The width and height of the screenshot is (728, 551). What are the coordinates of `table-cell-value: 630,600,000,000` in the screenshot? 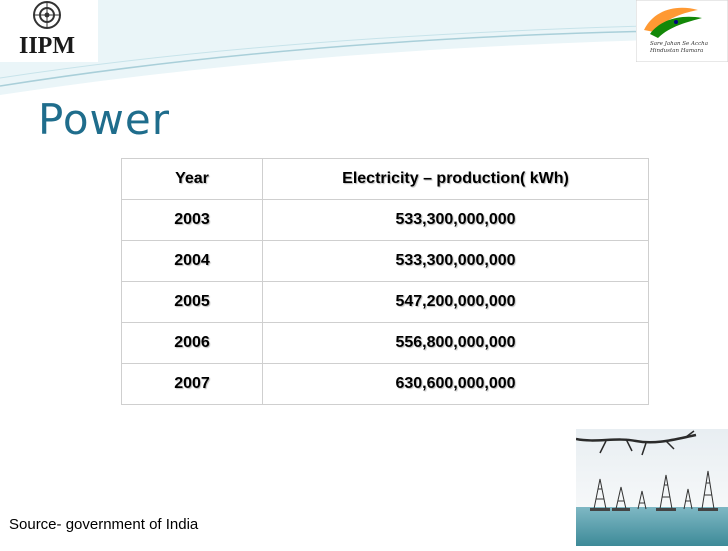 It's located at (455, 384).